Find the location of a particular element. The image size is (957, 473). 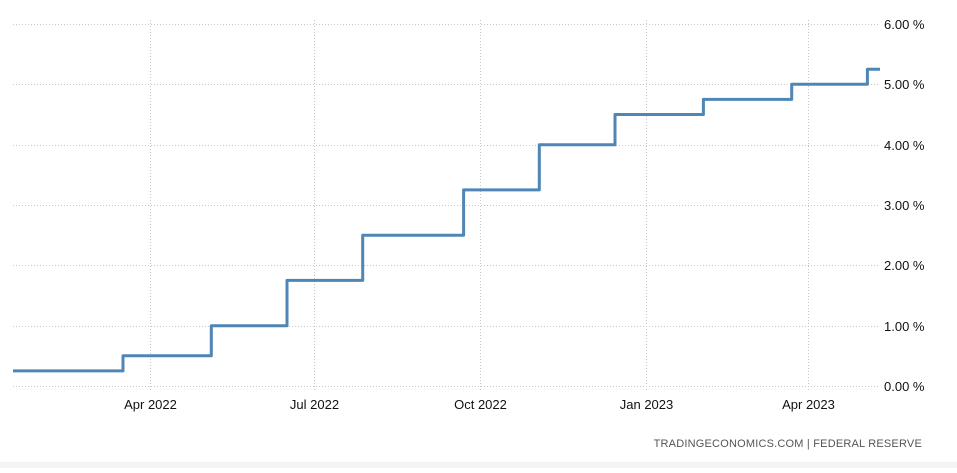

y-tick-label: 3.00 % is located at coordinates (904, 205).